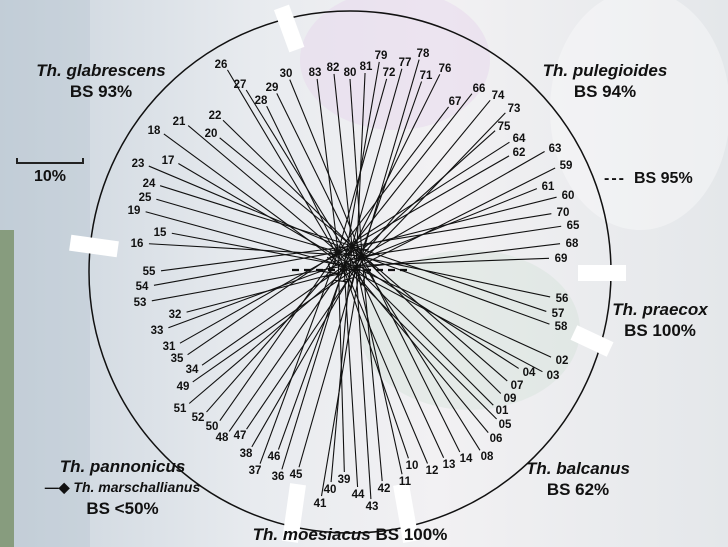 Image resolution: width=728 pixels, height=547 pixels. Describe the element at coordinates (566, 166) in the screenshot. I see `leaf-label: 59` at that location.